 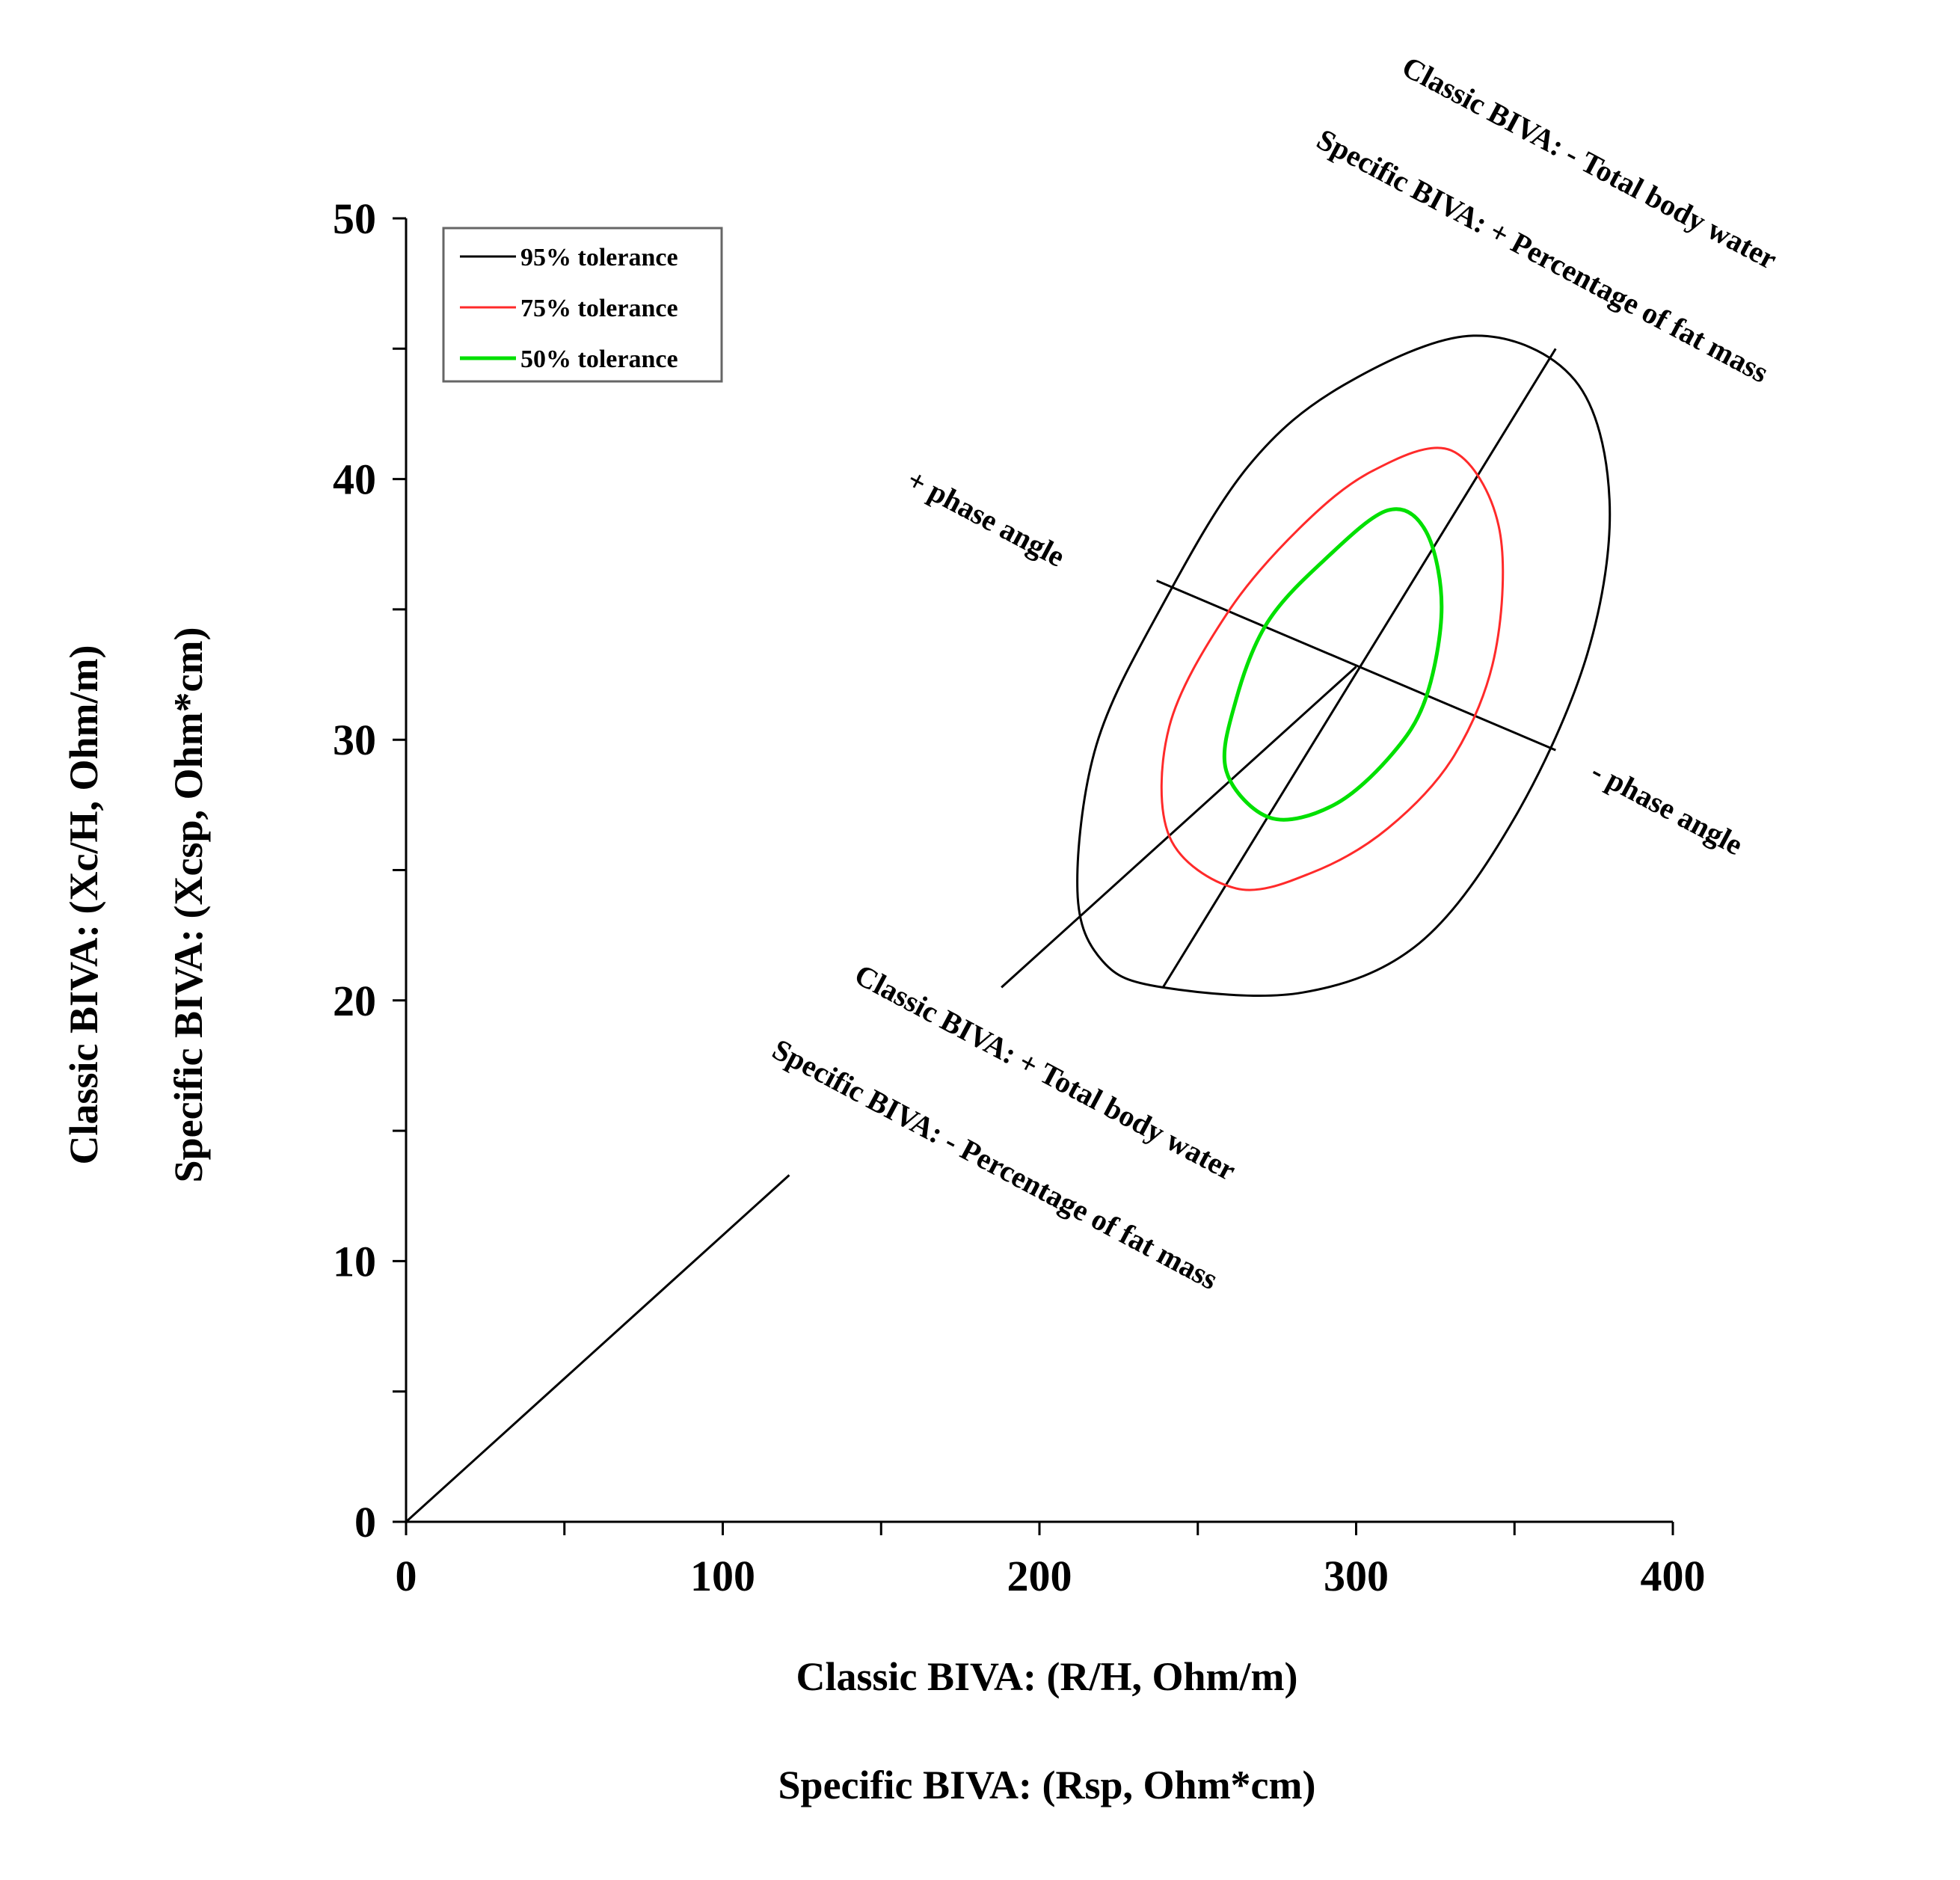 What do you see at coordinates (1590, 162) in the screenshot?
I see `annotation-top-line1: Classic BIVA: - Total body water` at bounding box center [1590, 162].